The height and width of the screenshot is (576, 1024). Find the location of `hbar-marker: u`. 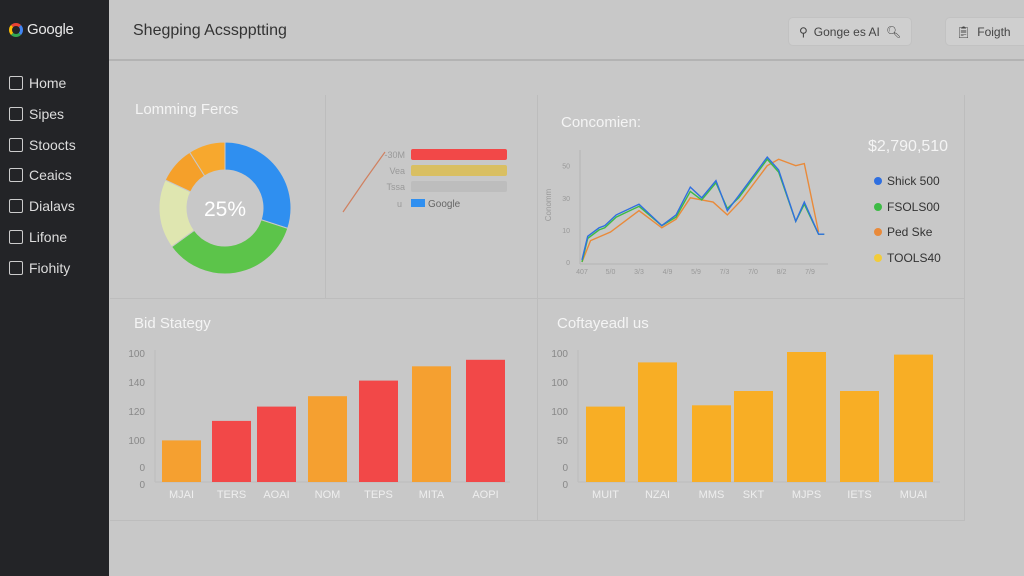

hbar-marker: u is located at coordinates (399, 204).